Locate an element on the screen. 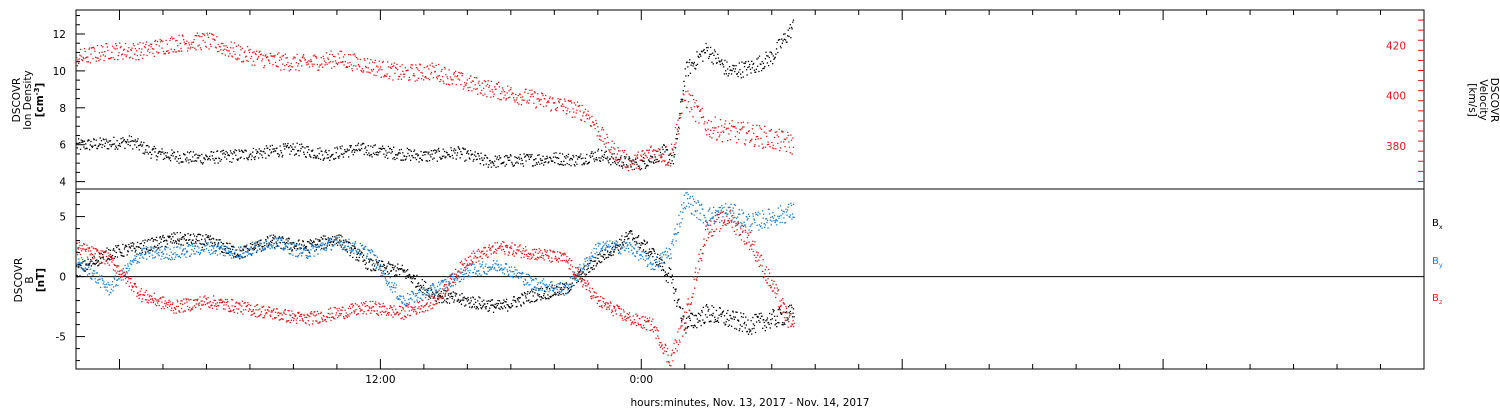 The width and height of the screenshot is (1500, 410). velocity-label-line1: DSCOVR is located at coordinates (1494, 100).